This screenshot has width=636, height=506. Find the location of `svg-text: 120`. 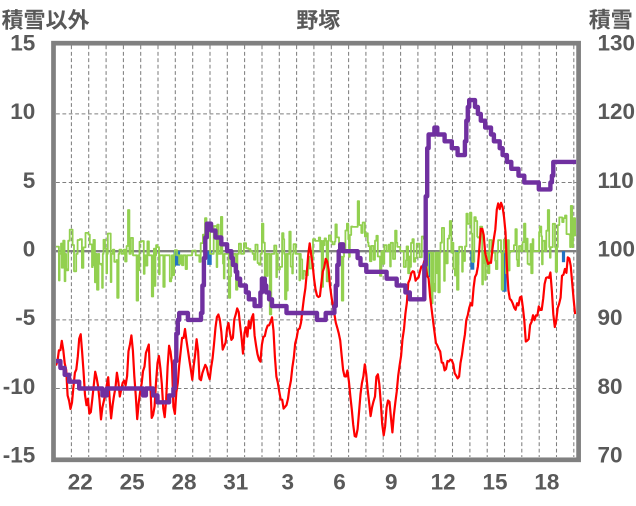

svg-text: 120 is located at coordinates (617, 111).